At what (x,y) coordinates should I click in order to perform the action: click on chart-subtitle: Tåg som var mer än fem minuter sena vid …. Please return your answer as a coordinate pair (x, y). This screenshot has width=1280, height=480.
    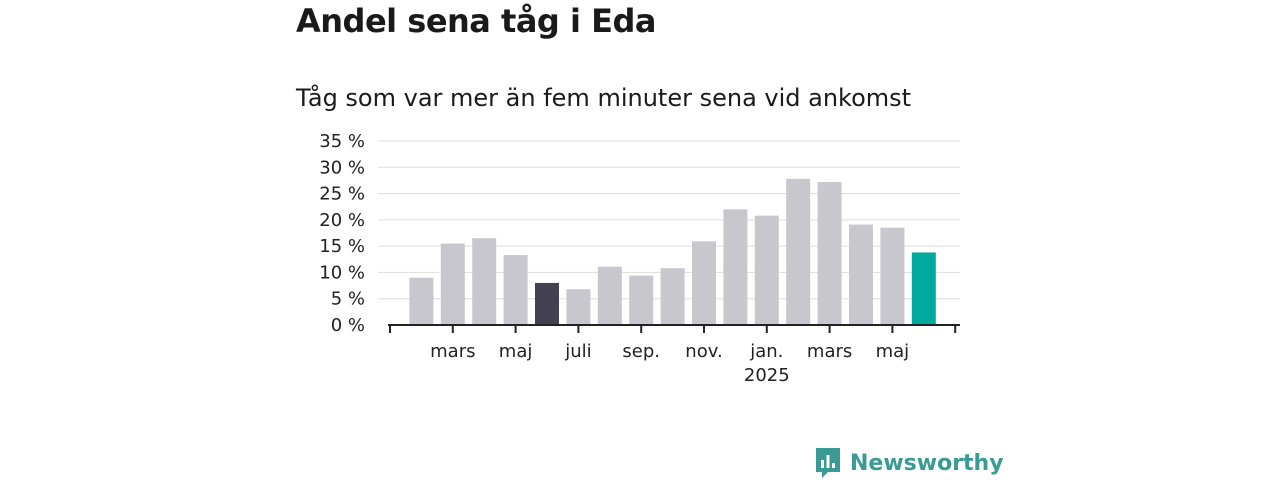
    Looking at the image, I should click on (604, 98).